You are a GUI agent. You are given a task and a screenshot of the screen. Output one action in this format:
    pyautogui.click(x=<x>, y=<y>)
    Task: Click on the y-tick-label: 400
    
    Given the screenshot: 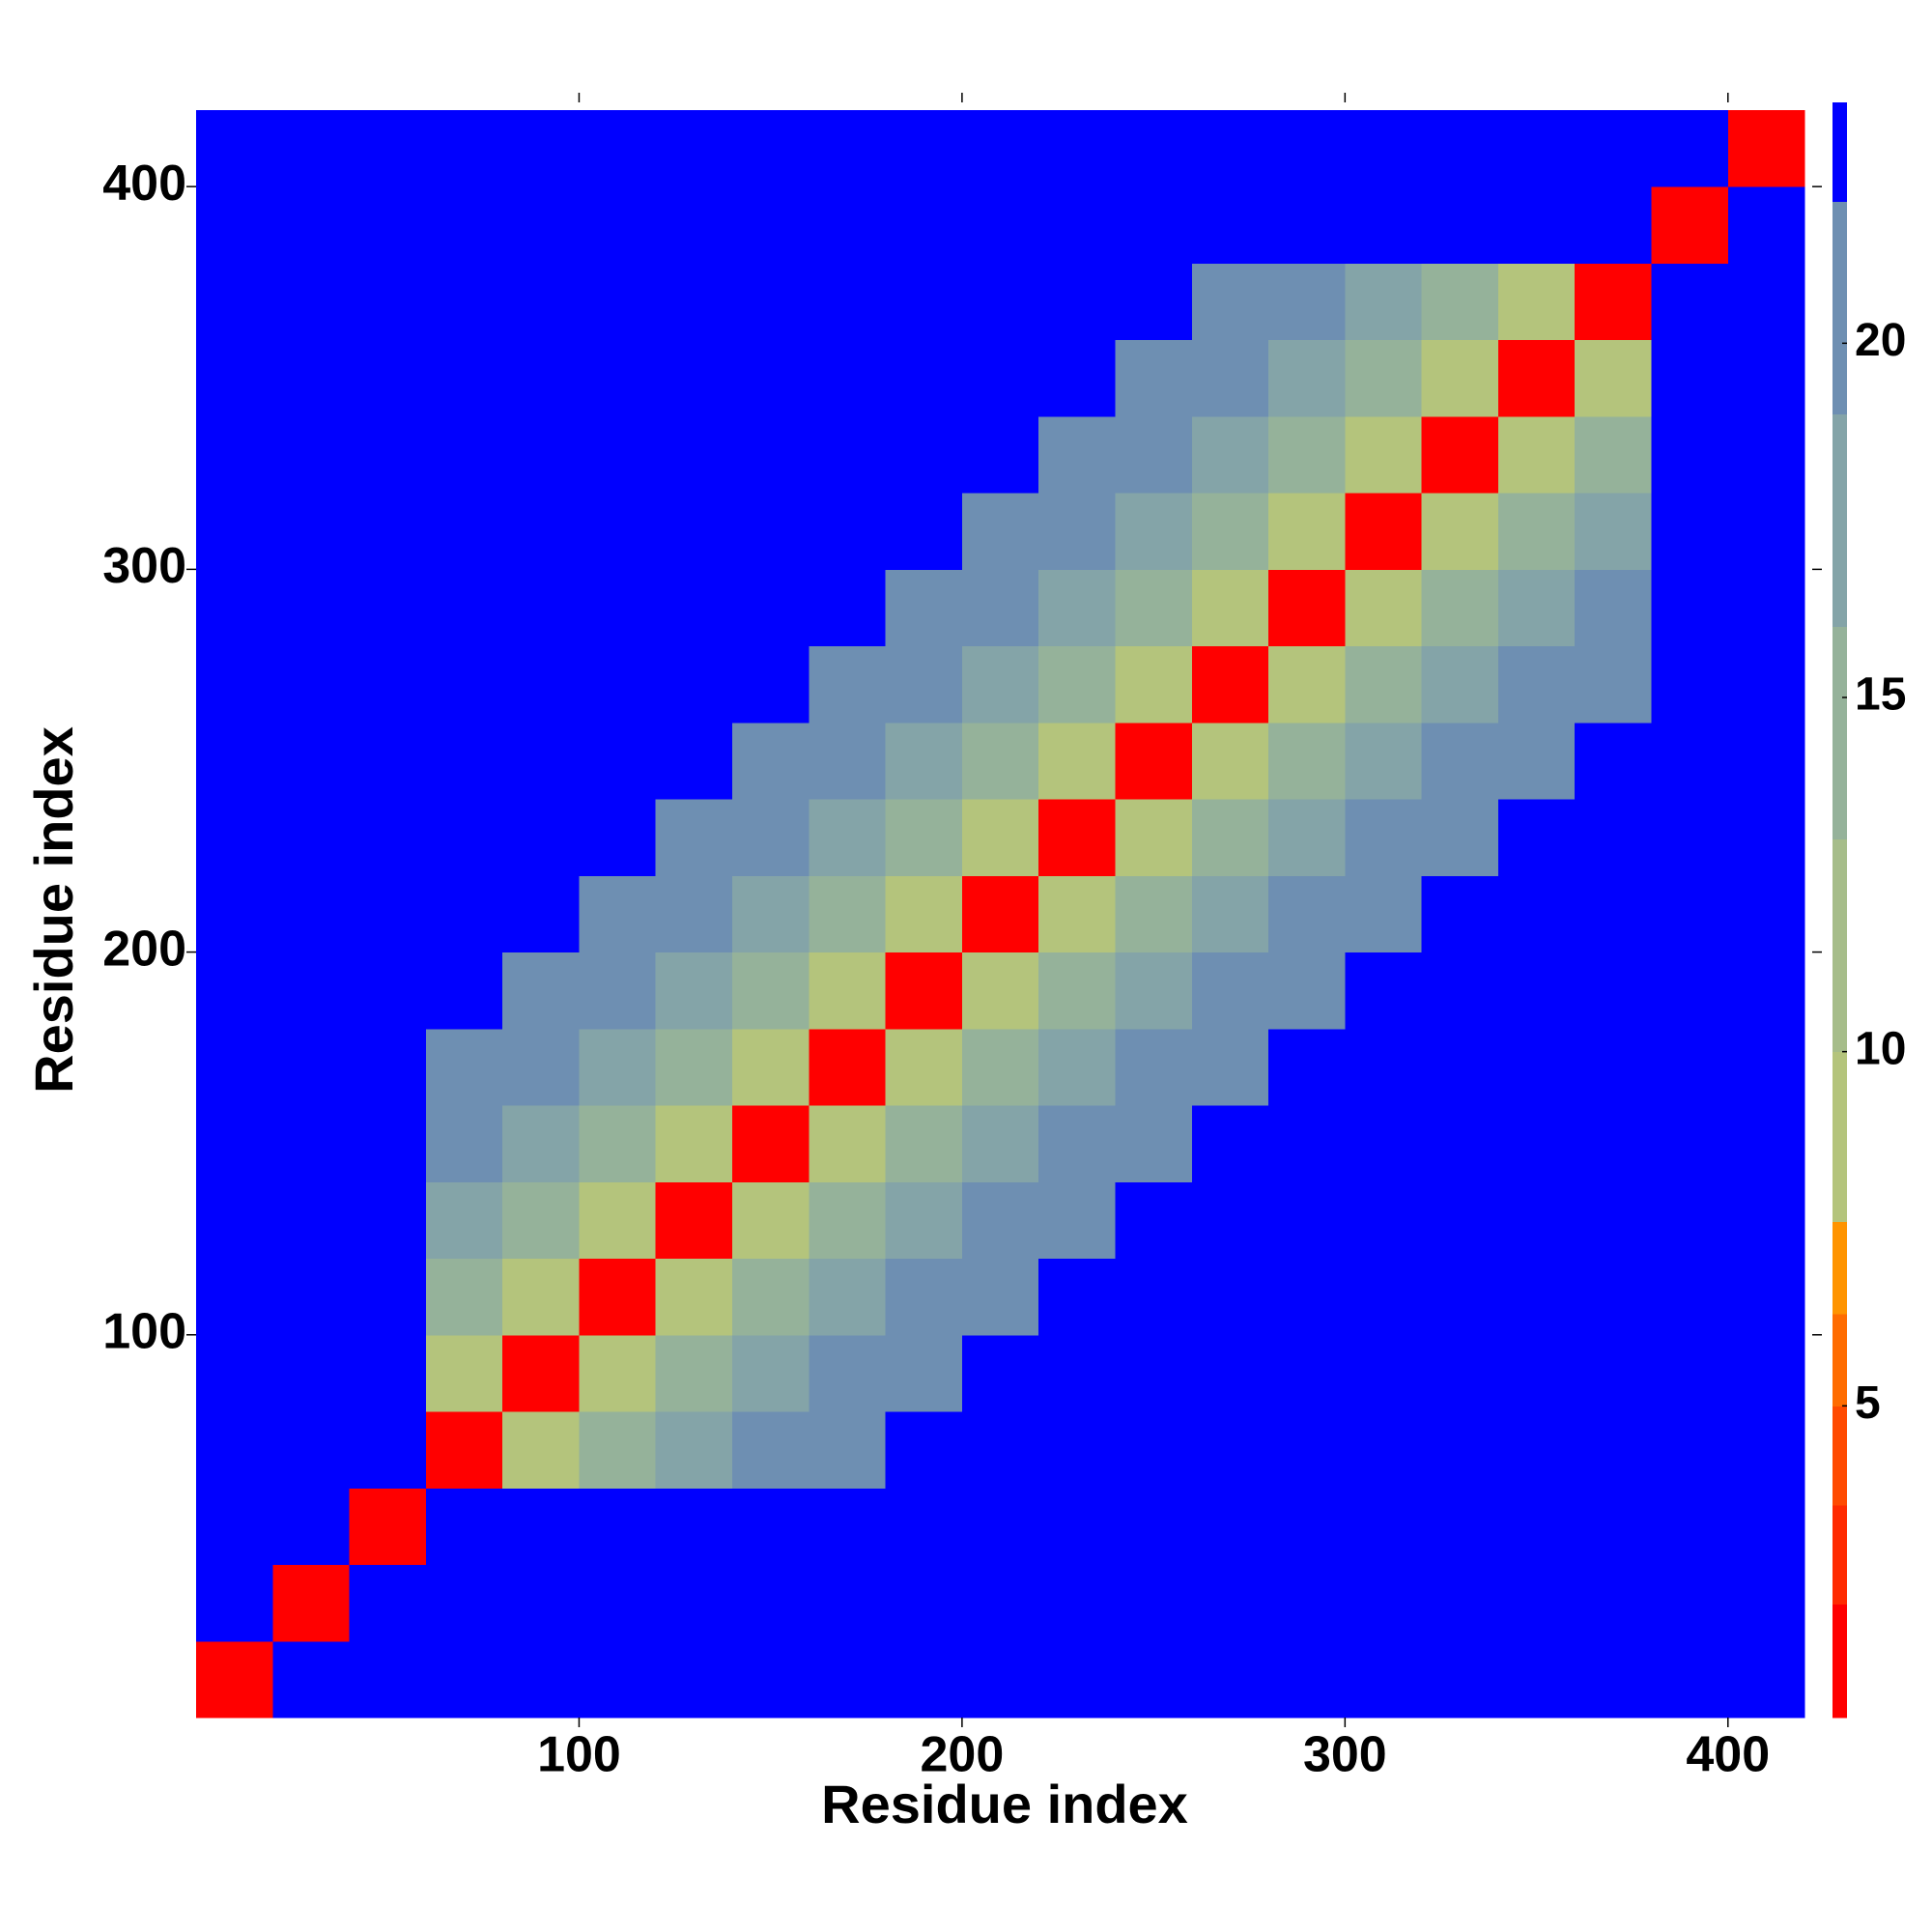 What is the action you would take?
    pyautogui.click(x=144, y=184)
    